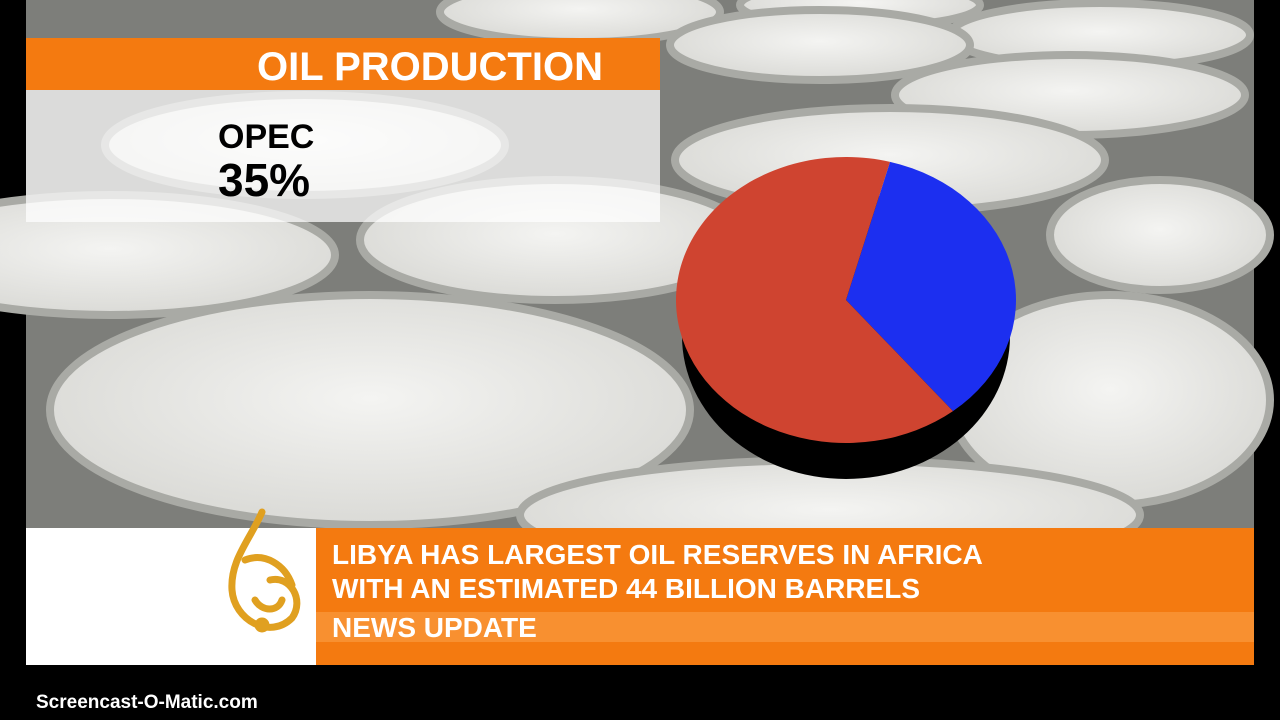  Describe the element at coordinates (343, 156) in the screenshot. I see `info-panel` at that location.